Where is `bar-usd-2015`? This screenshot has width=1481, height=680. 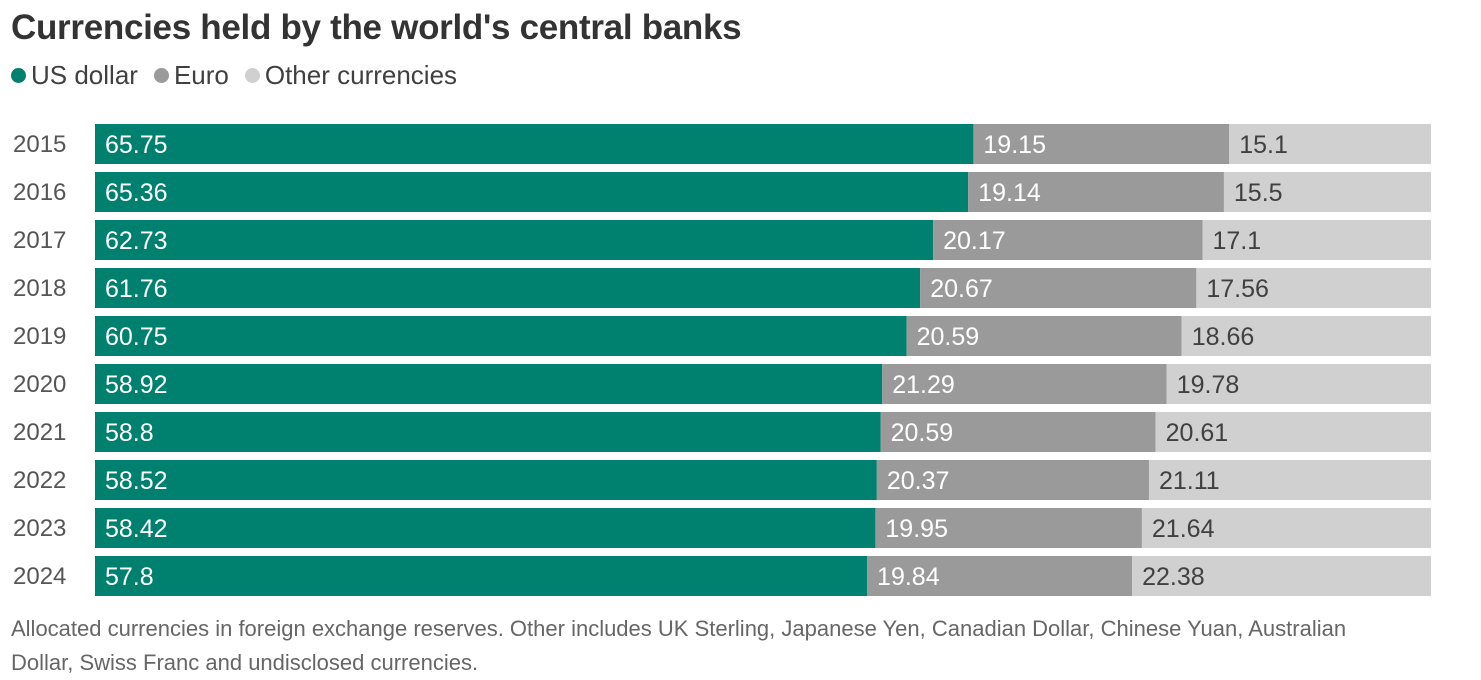 bar-usd-2015 is located at coordinates (534, 144).